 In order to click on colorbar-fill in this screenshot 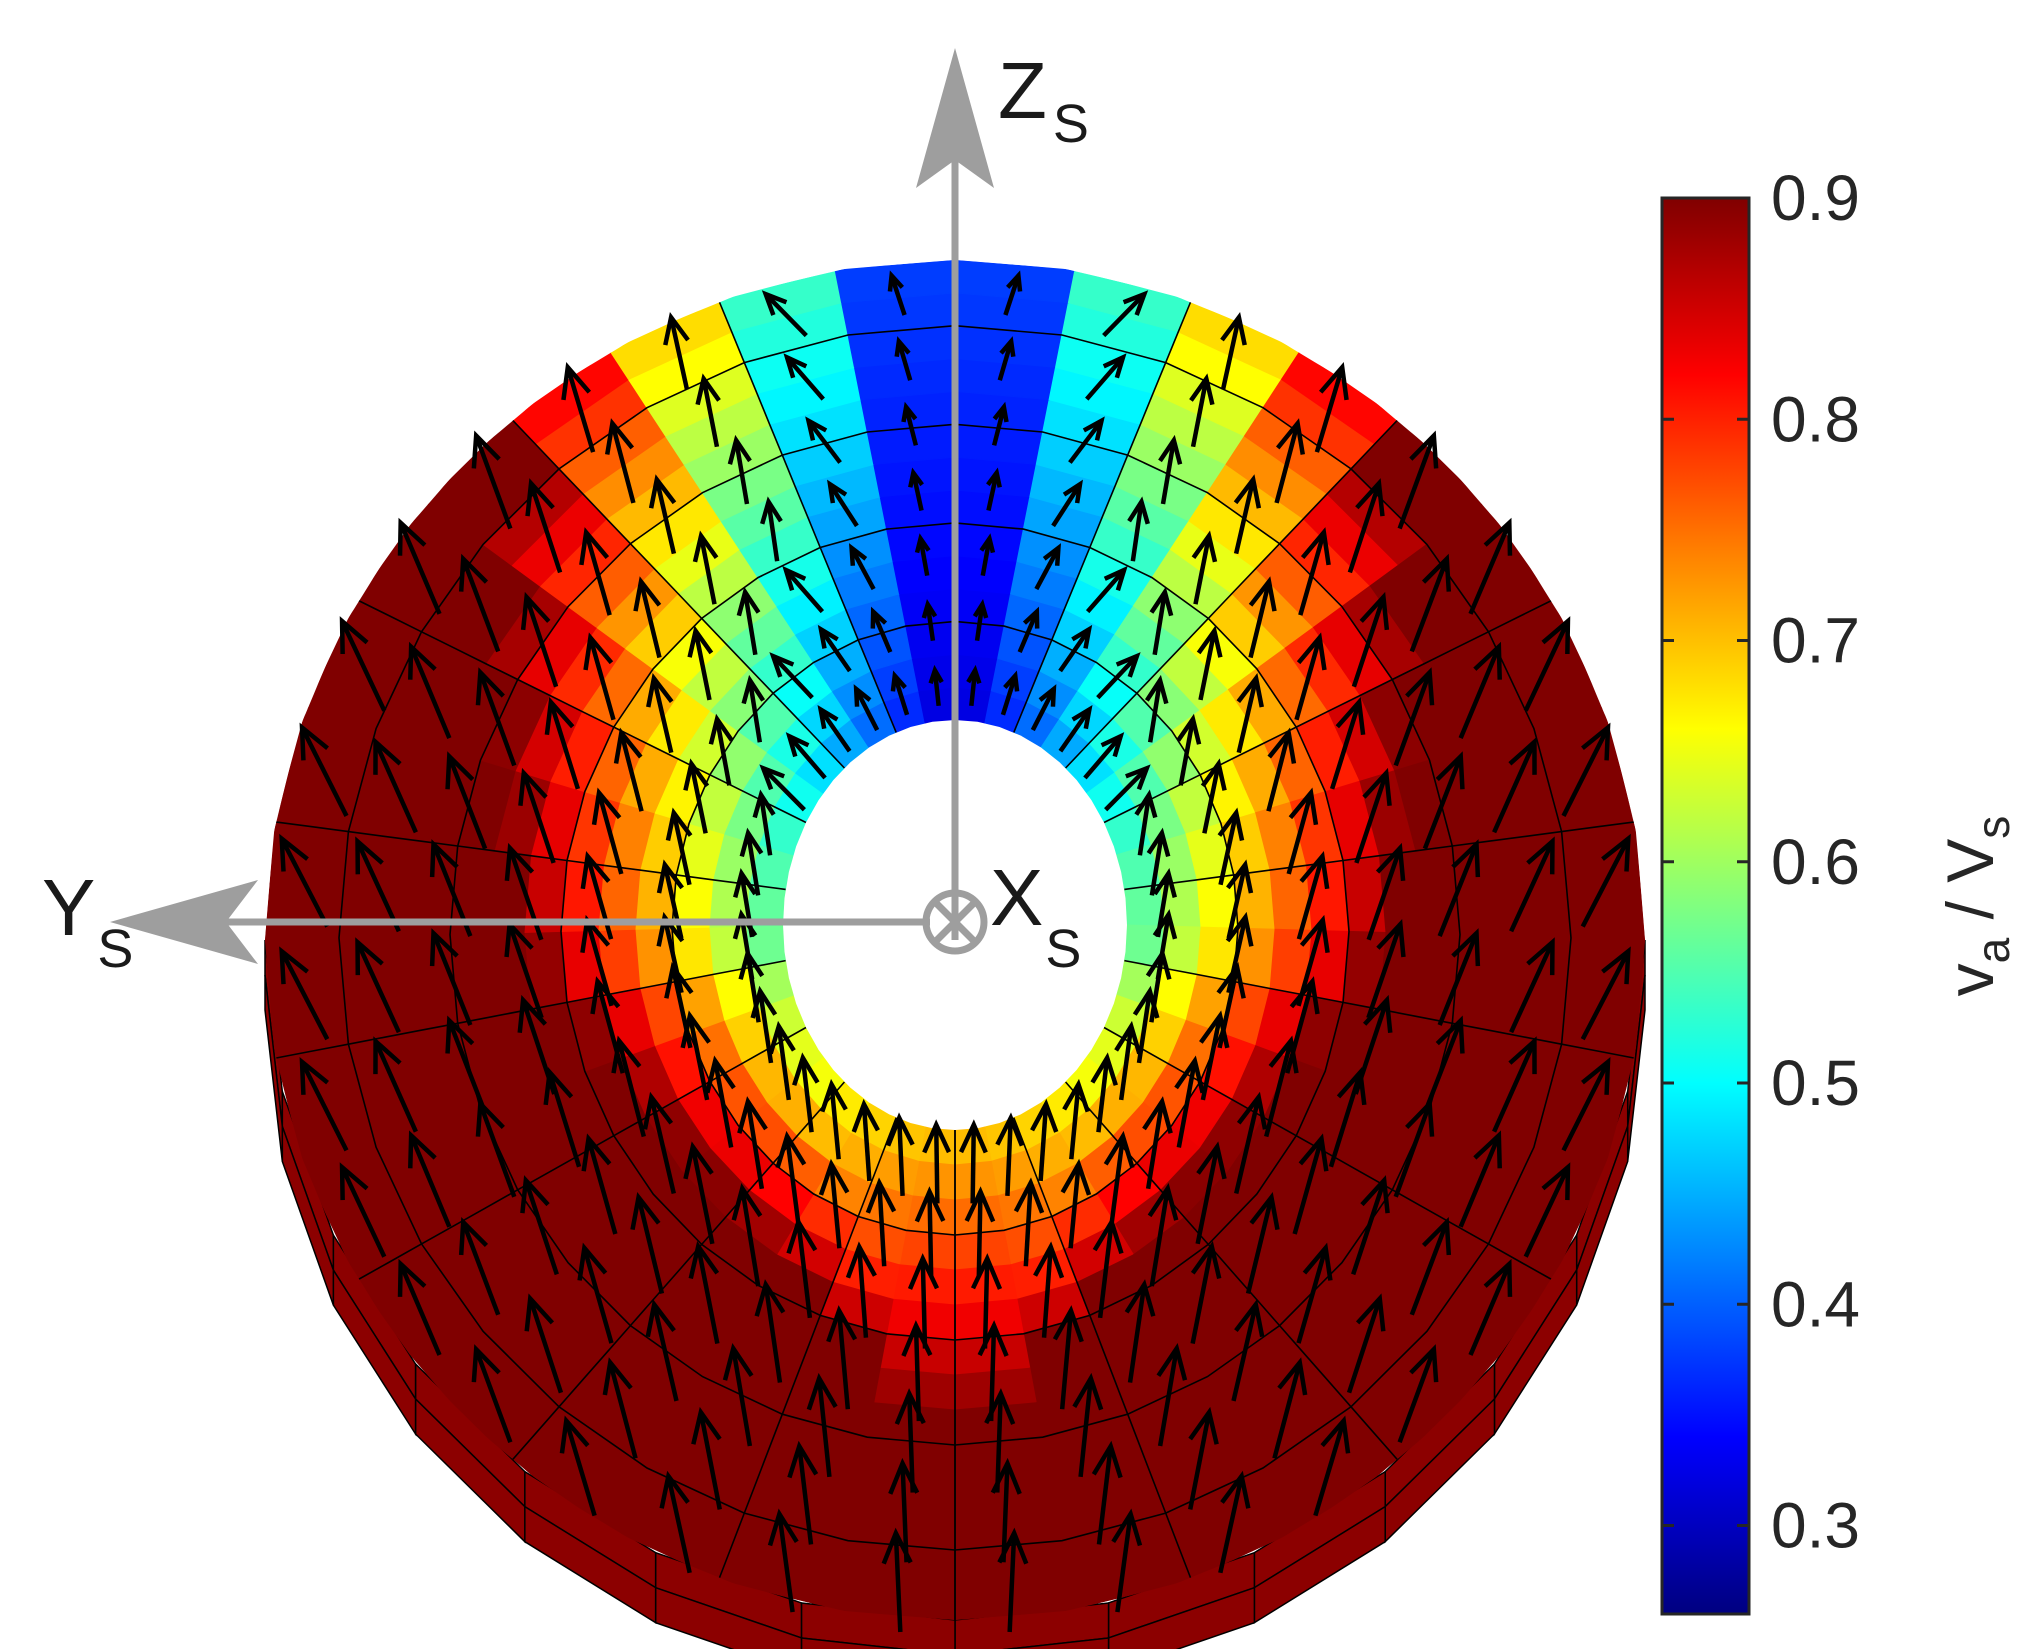, I will do `click(1705, 906)`.